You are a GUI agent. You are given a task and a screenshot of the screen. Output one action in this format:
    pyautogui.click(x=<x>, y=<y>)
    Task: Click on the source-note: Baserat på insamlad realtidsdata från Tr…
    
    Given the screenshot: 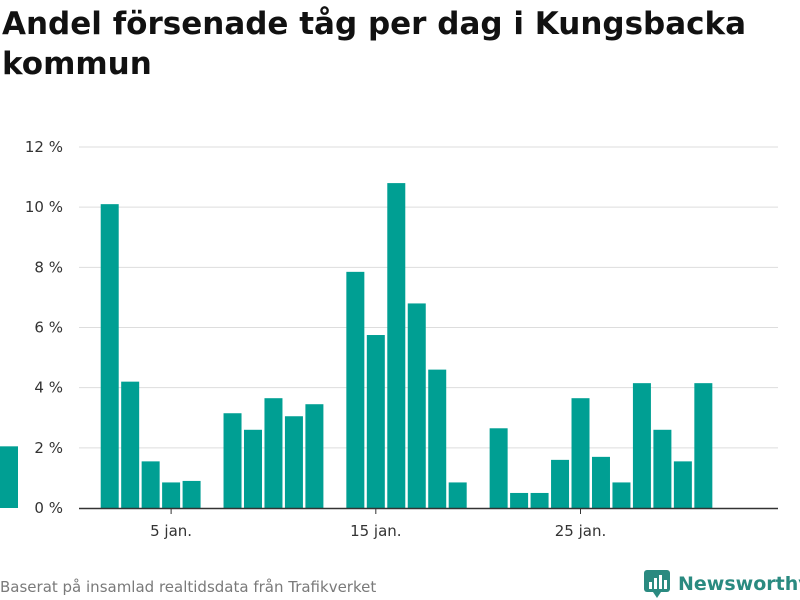 What is the action you would take?
    pyautogui.click(x=188, y=587)
    